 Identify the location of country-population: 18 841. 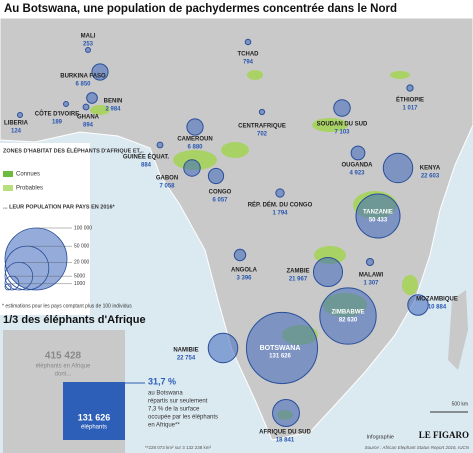
(285, 441).